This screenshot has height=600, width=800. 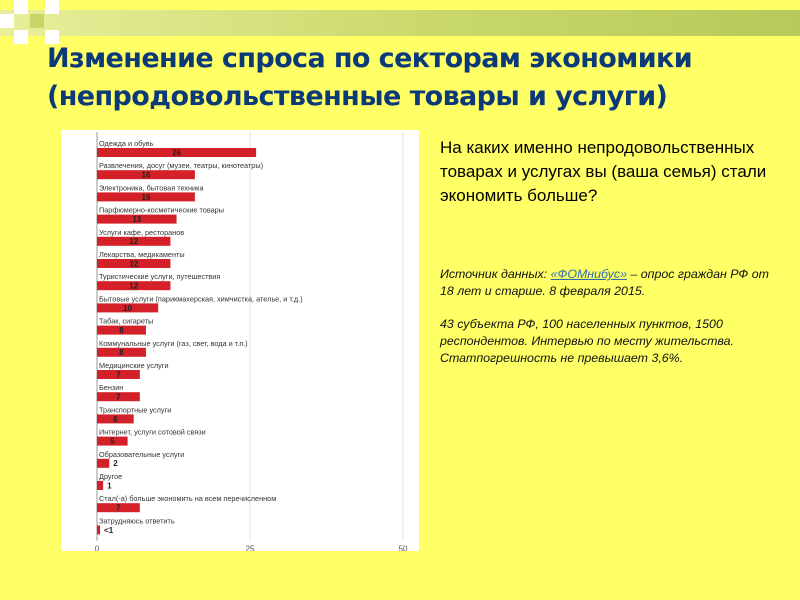 What do you see at coordinates (403, 548) in the screenshot?
I see `x-tick-label: 50` at bounding box center [403, 548].